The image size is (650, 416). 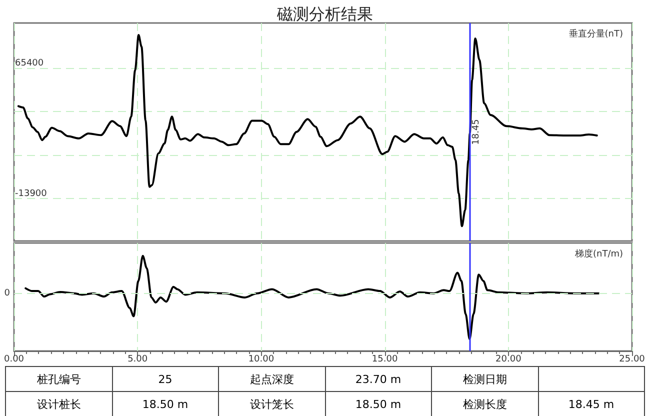 What do you see at coordinates (485, 379) in the screenshot?
I see `text: 检测日期` at bounding box center [485, 379].